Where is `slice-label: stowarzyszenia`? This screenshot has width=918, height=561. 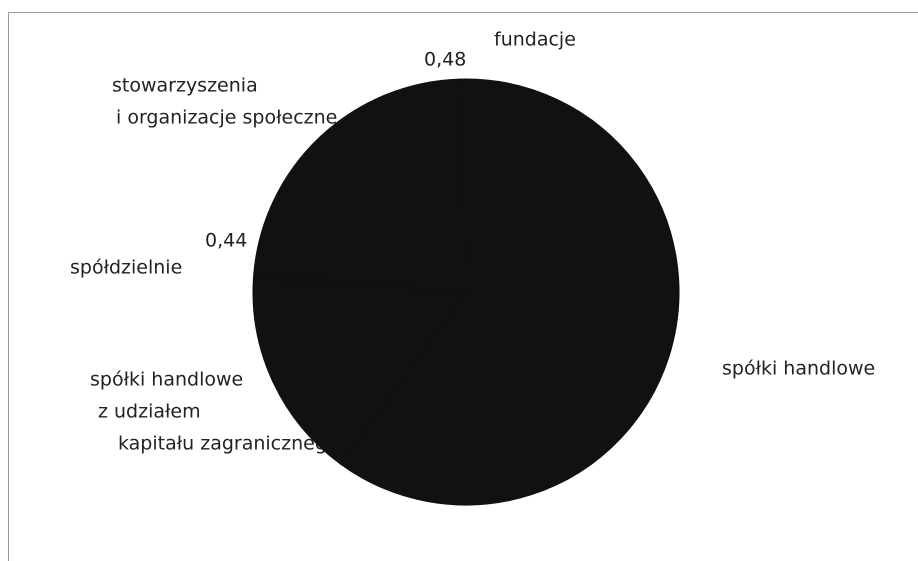
slice-label: stowarzyszenia is located at coordinates (185, 86).